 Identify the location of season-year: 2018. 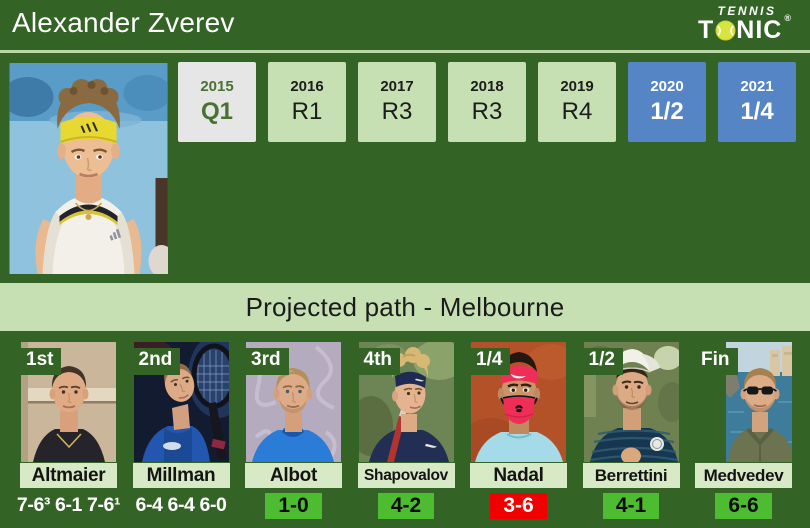
(487, 86).